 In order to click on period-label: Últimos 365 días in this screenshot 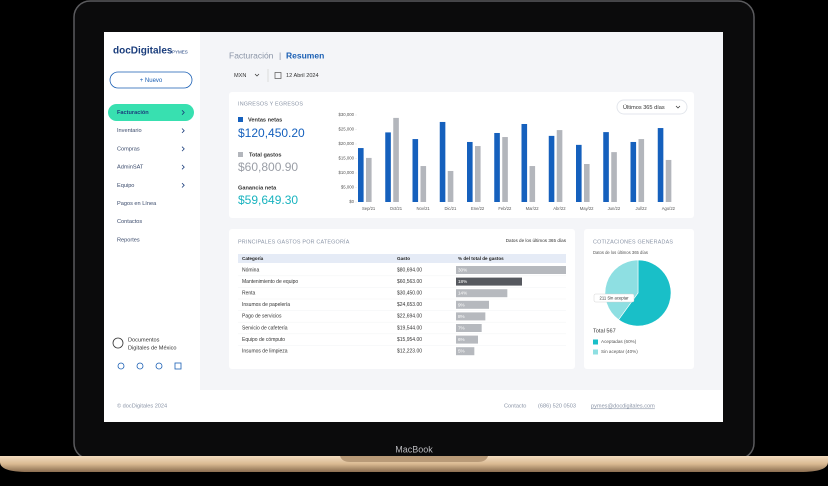, I will do `click(644, 107)`.